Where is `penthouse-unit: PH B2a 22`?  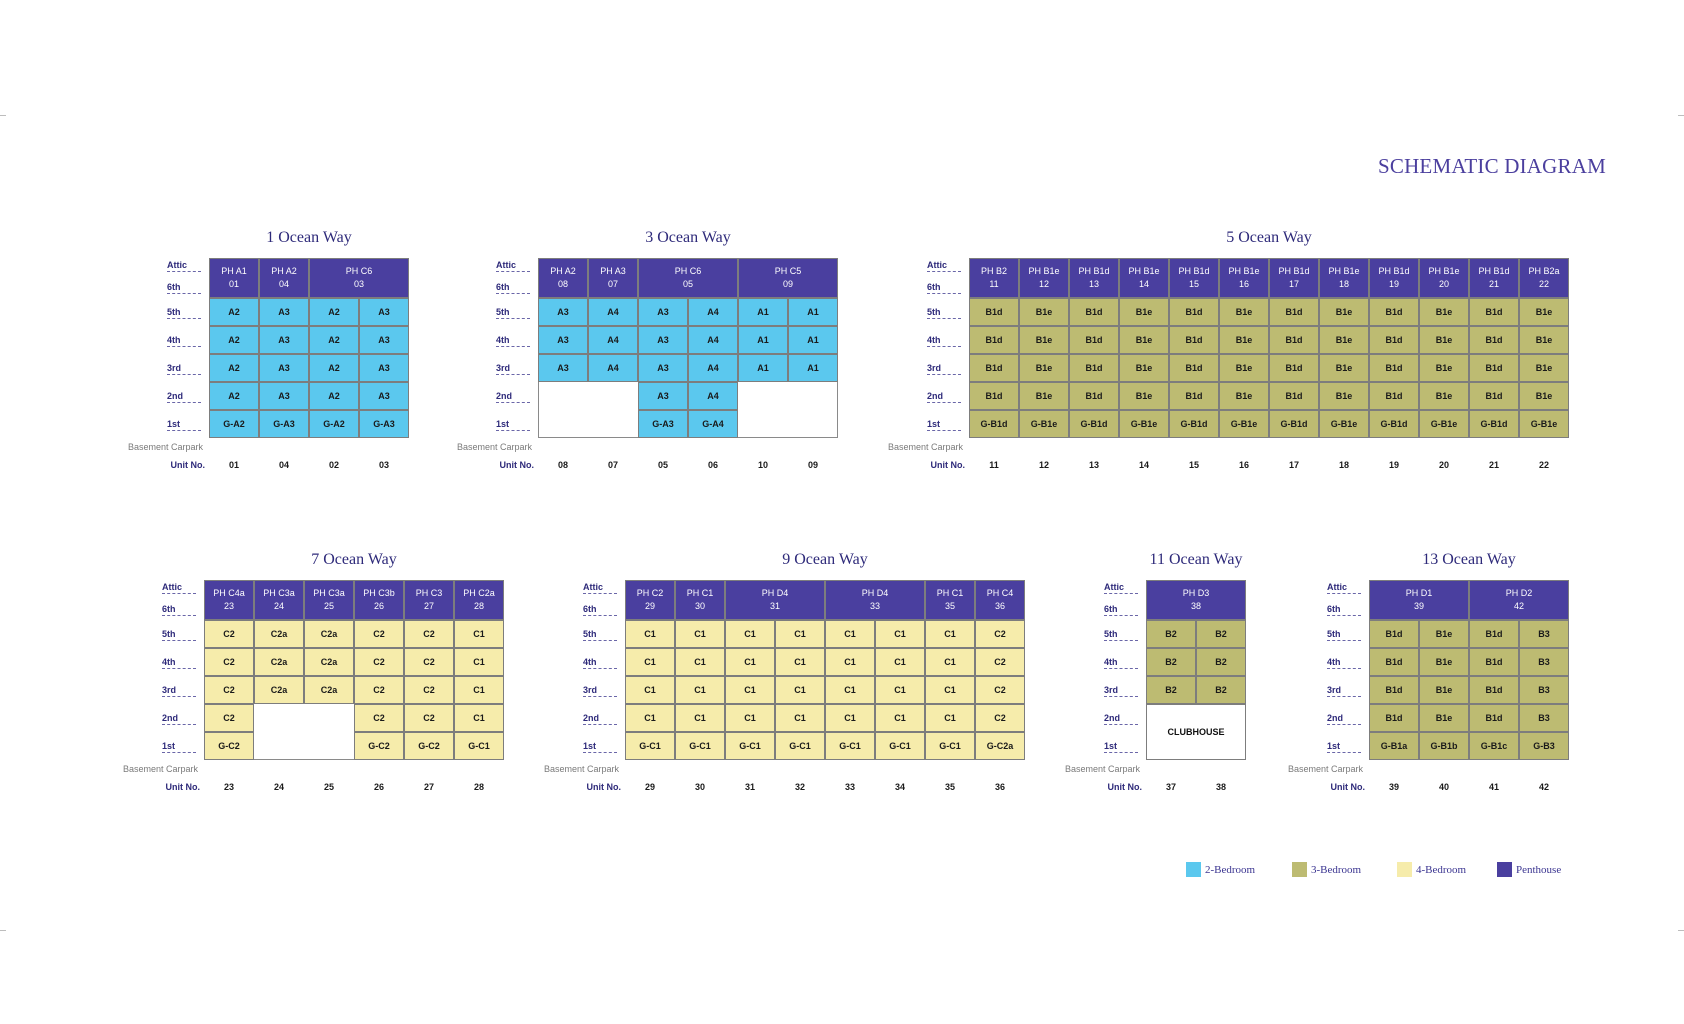 penthouse-unit: PH B2a 22 is located at coordinates (1544, 278).